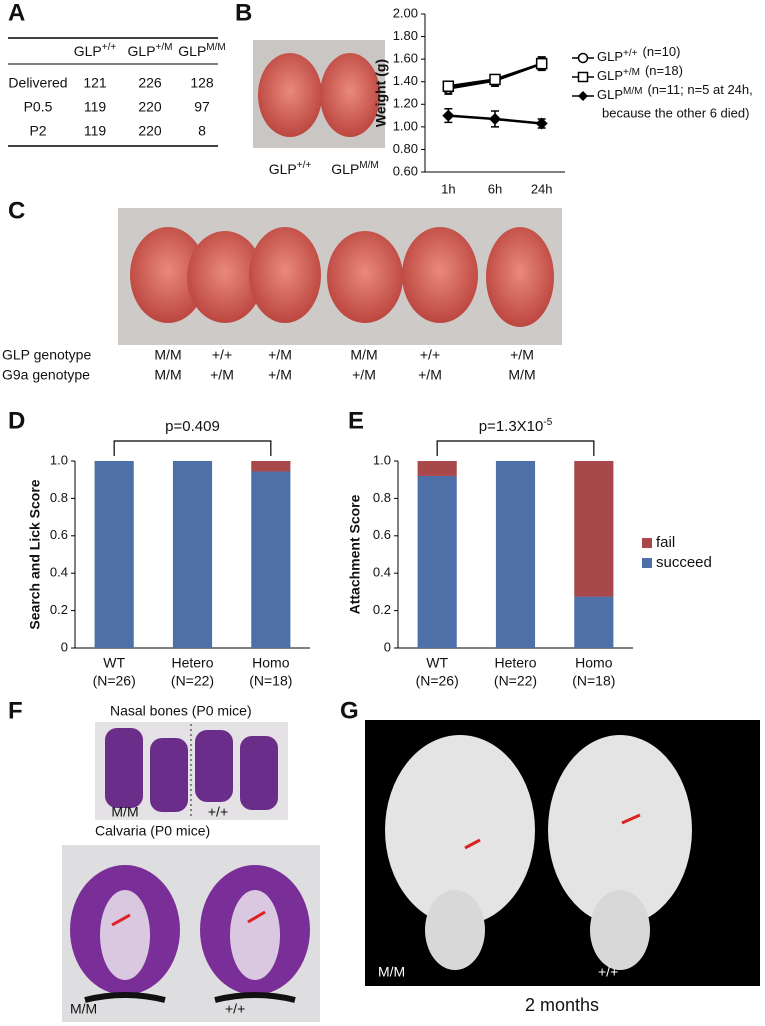 Image resolution: width=765 pixels, height=1026 pixels. What do you see at coordinates (181, 711) in the screenshot?
I see `subtitle: Nasal bones (P0 mice)` at bounding box center [181, 711].